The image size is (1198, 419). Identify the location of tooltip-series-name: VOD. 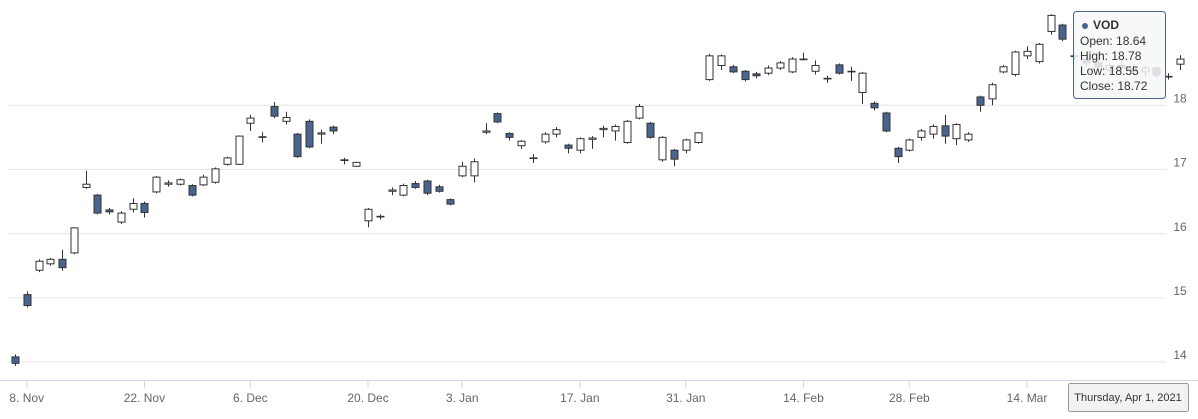
(1106, 25).